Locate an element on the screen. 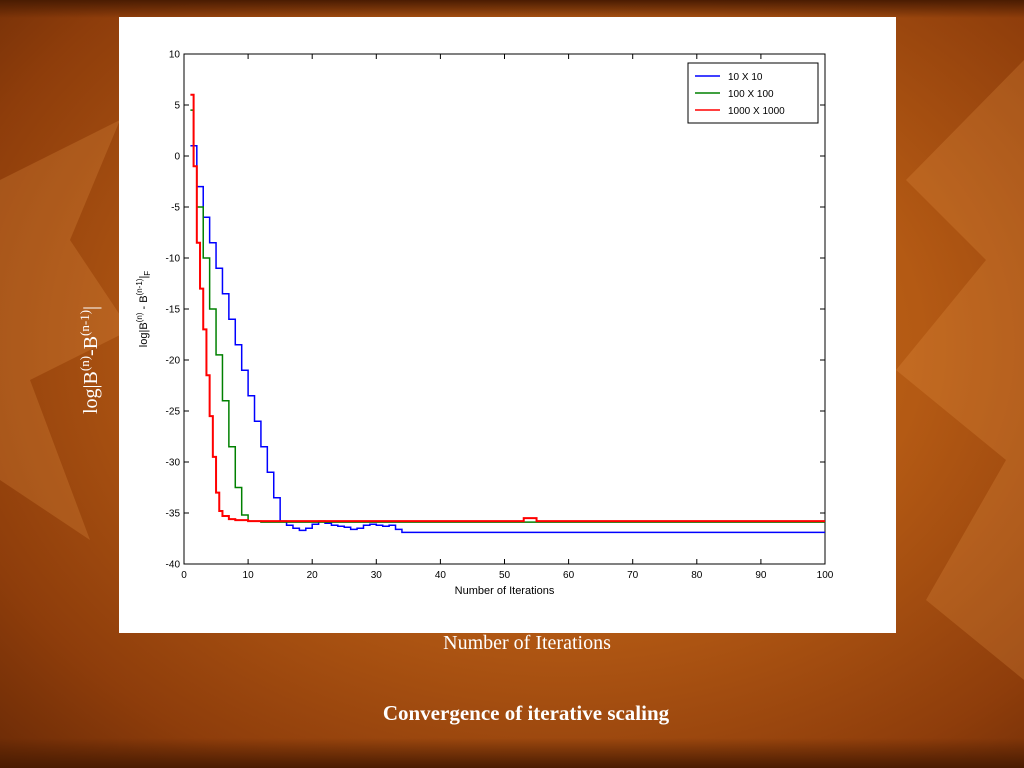  y-tick-label: -40 is located at coordinates (173, 565).